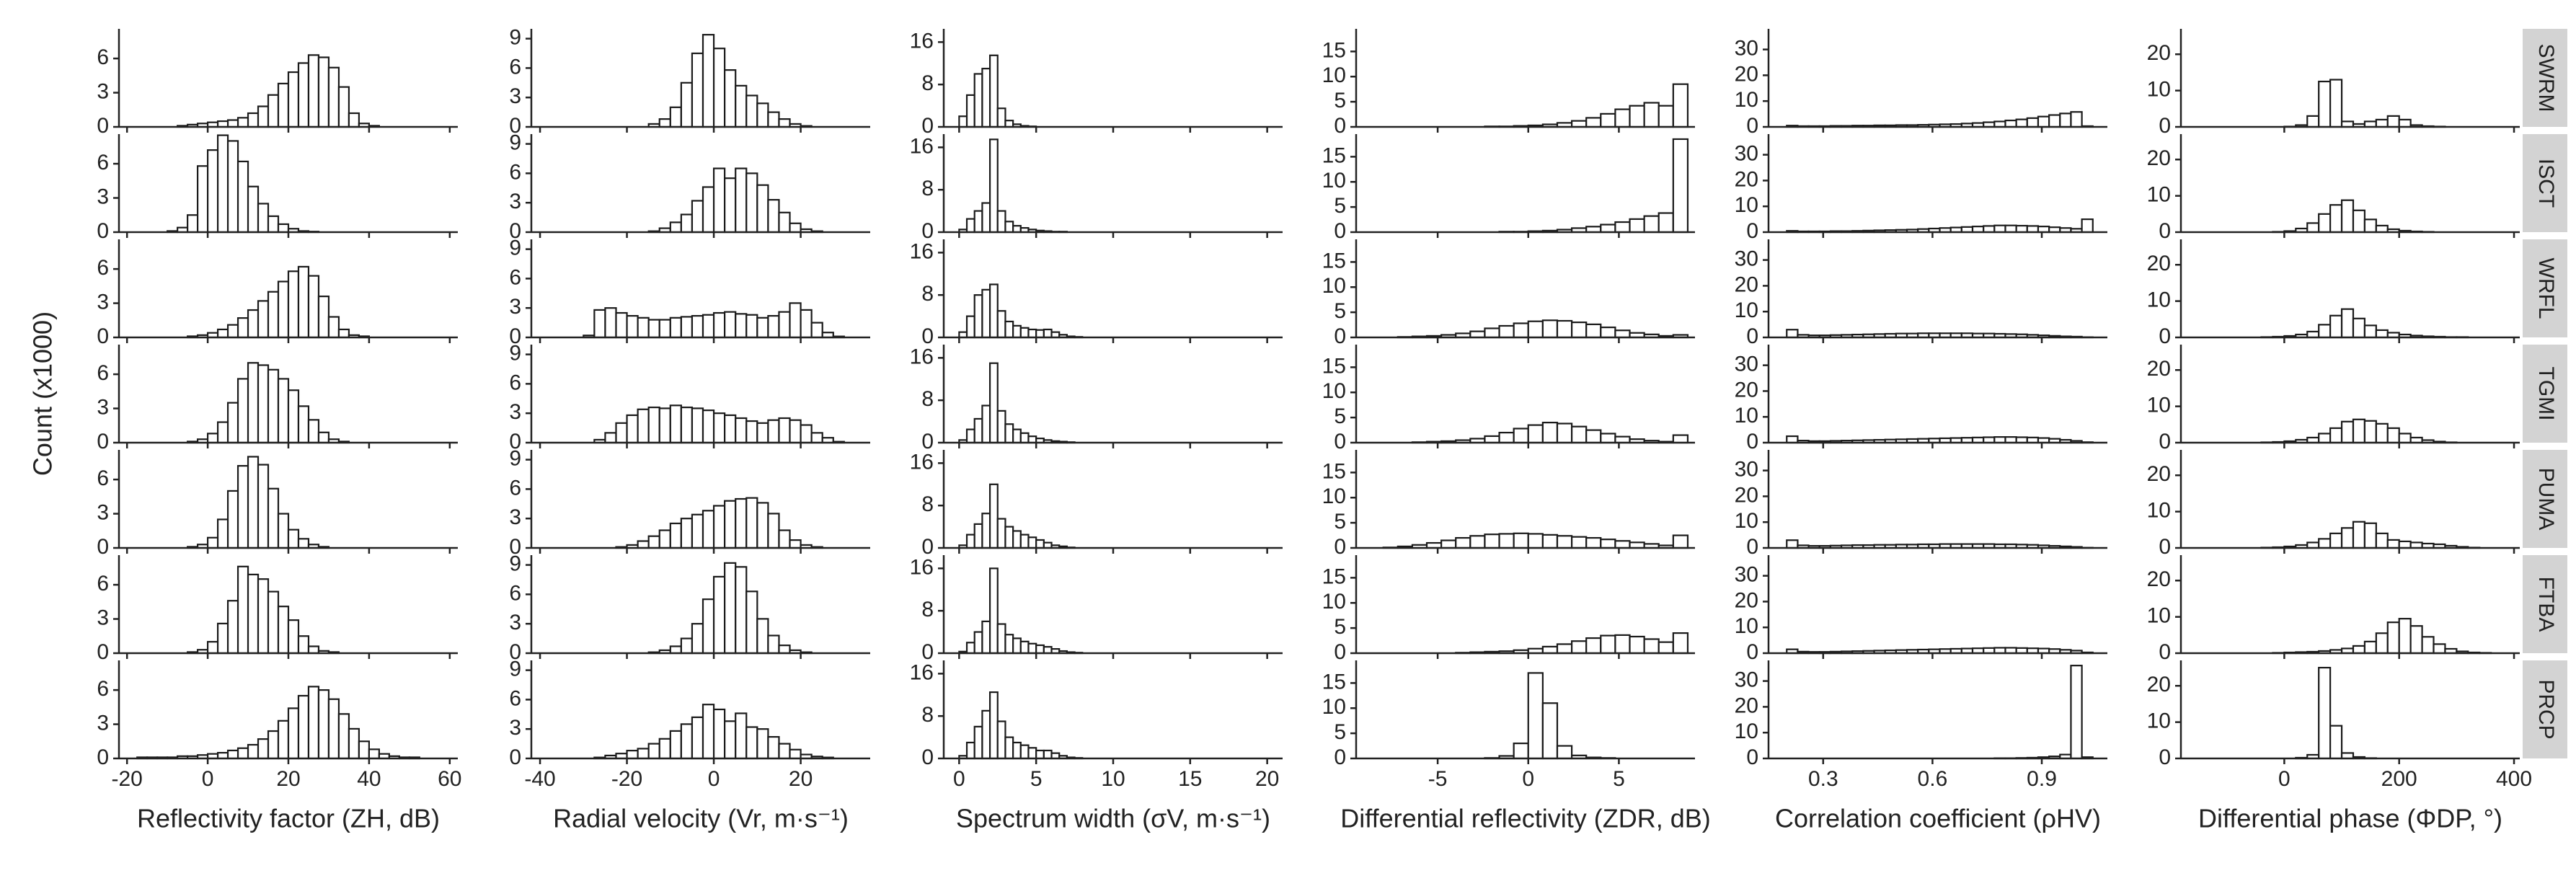 This screenshot has width=2576, height=881. I want to click on x-tick-label: 15, so click(1190, 779).